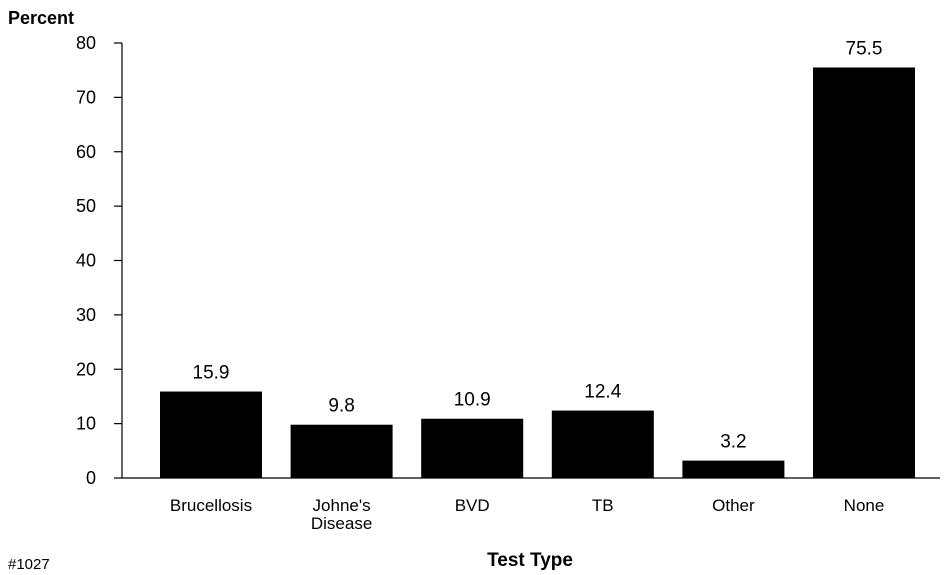 This screenshot has height=575, width=952. Describe the element at coordinates (86, 152) in the screenshot. I see `y-tick-label: 60` at that location.